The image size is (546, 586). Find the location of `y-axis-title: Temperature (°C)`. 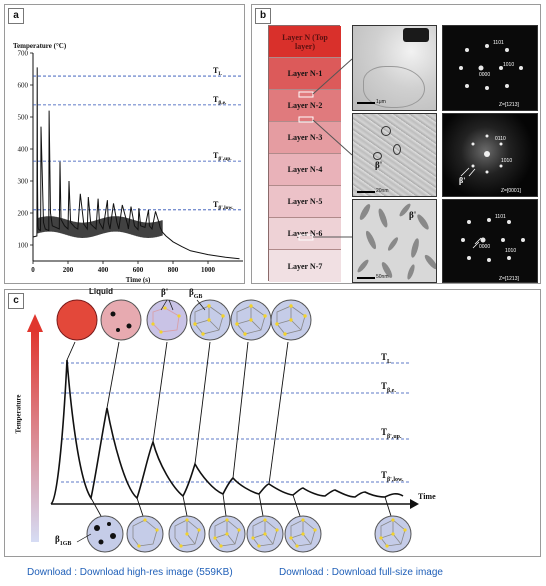

y-axis-title: Temperature (°C) is located at coordinates (40, 46).